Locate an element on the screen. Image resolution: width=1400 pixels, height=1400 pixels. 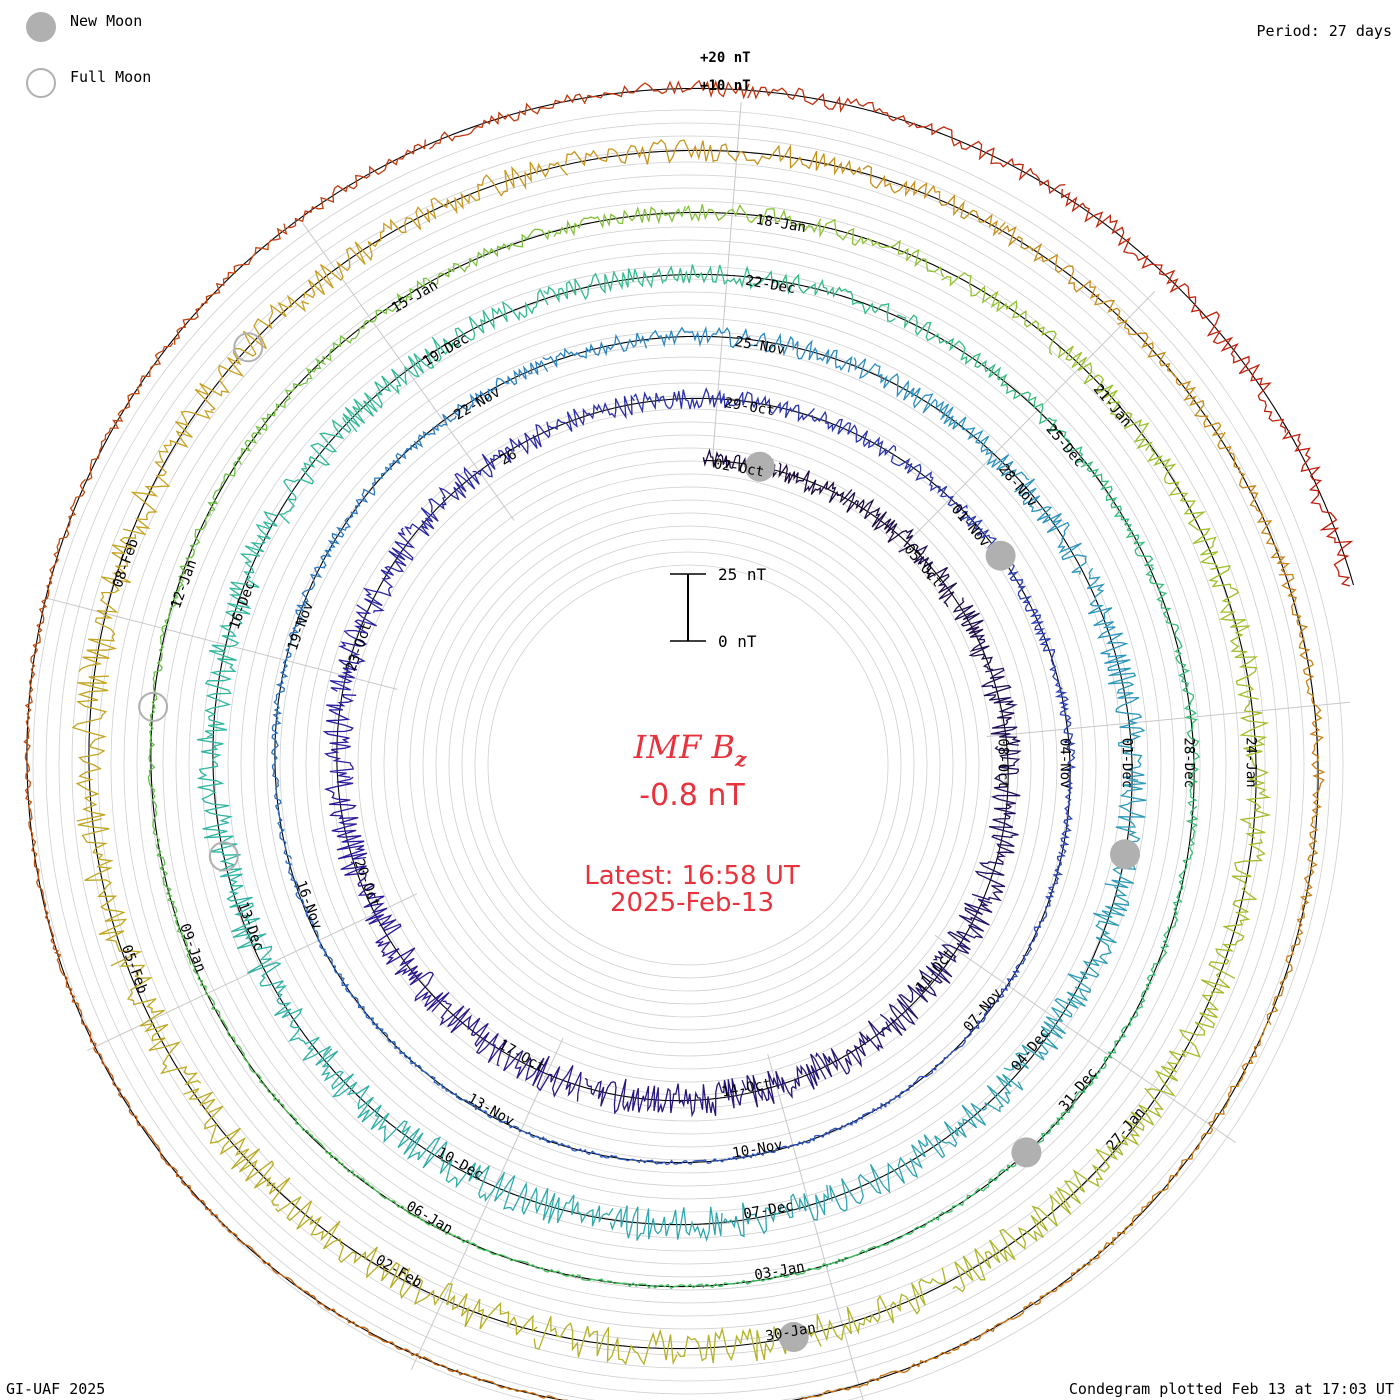
full-moon-marker is located at coordinates (223, 856).